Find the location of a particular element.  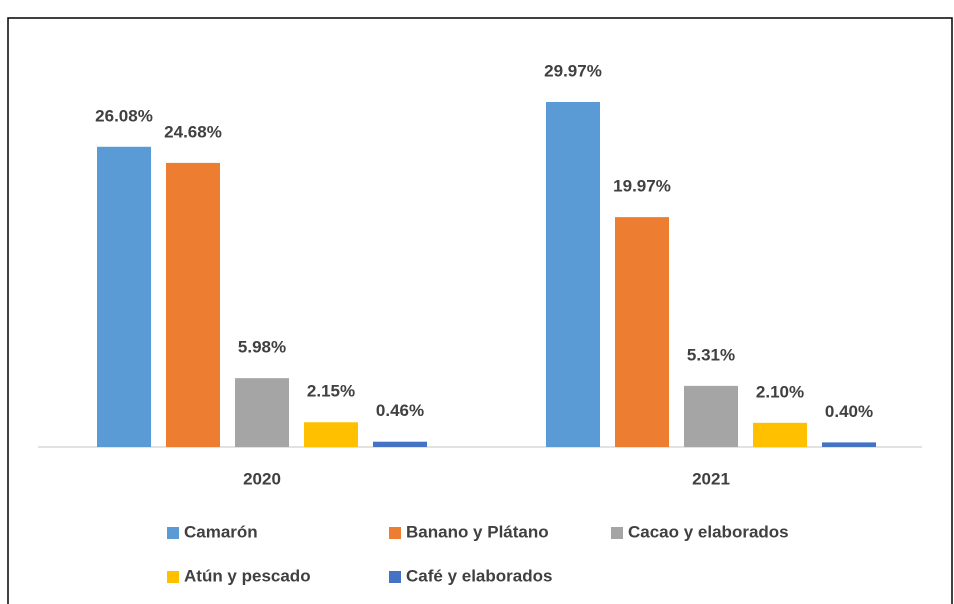

data-label: 26.08% is located at coordinates (124, 115).